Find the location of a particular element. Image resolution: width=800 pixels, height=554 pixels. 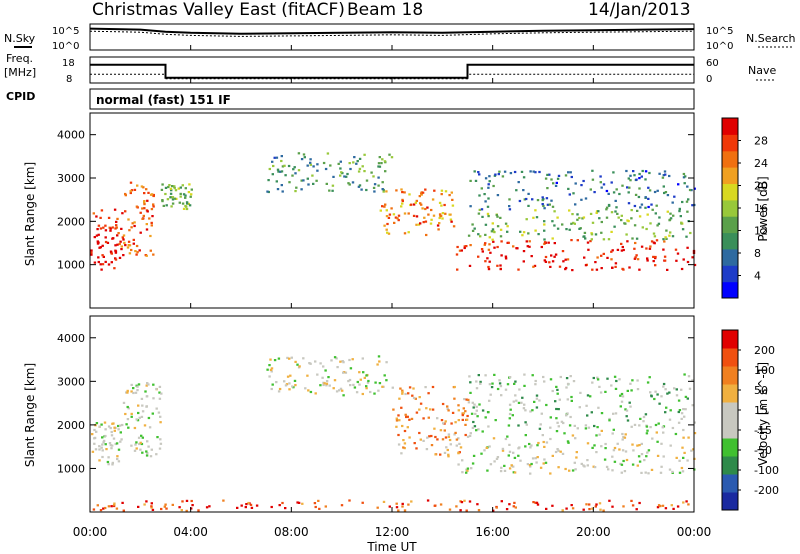

colorbar-tick-label-2: 50 is located at coordinates (761, 390).